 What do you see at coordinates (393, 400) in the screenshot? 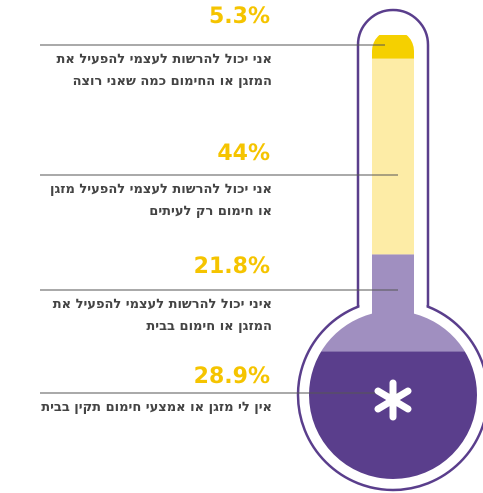
I see `snowflake-icon` at bounding box center [393, 400].